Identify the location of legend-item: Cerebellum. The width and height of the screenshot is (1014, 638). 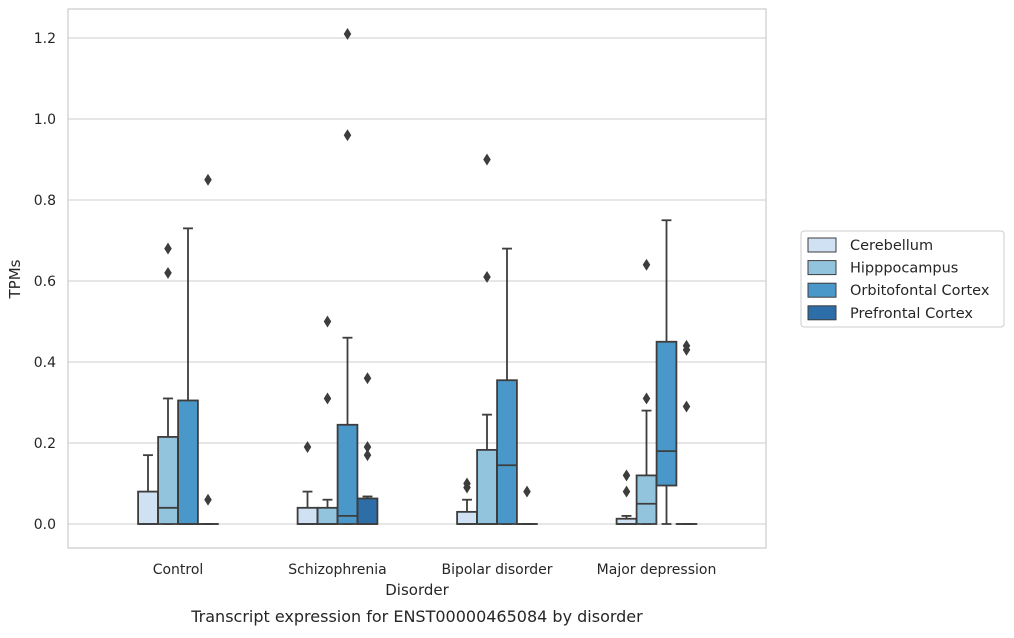
(870, 246).